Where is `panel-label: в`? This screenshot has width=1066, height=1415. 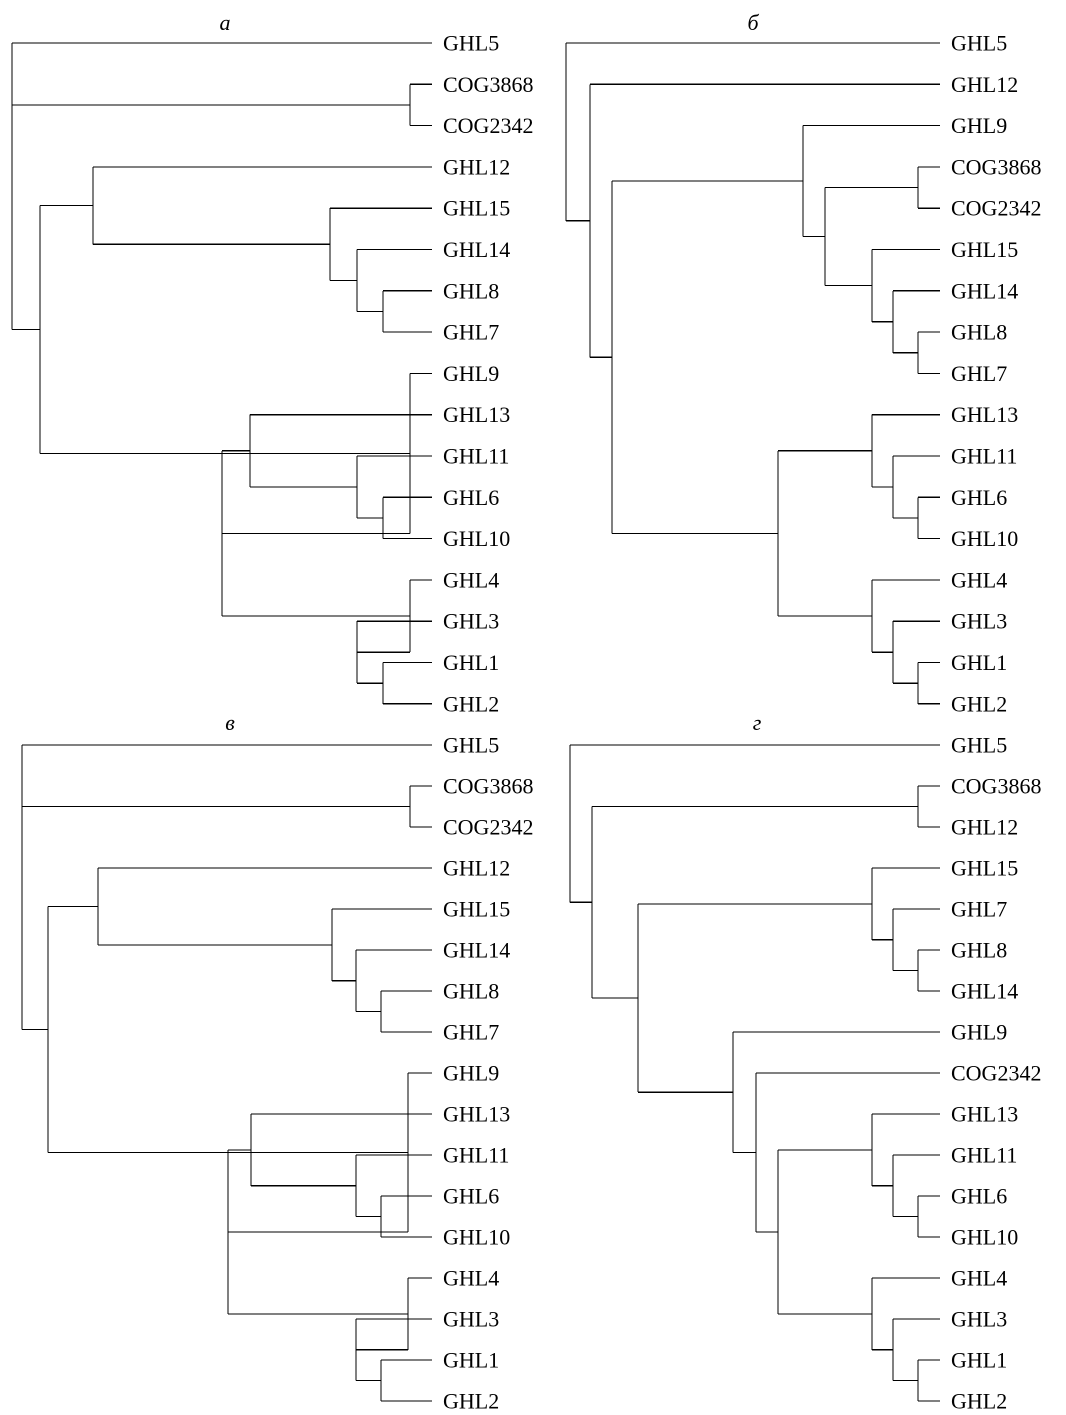 panel-label: в is located at coordinates (230, 722).